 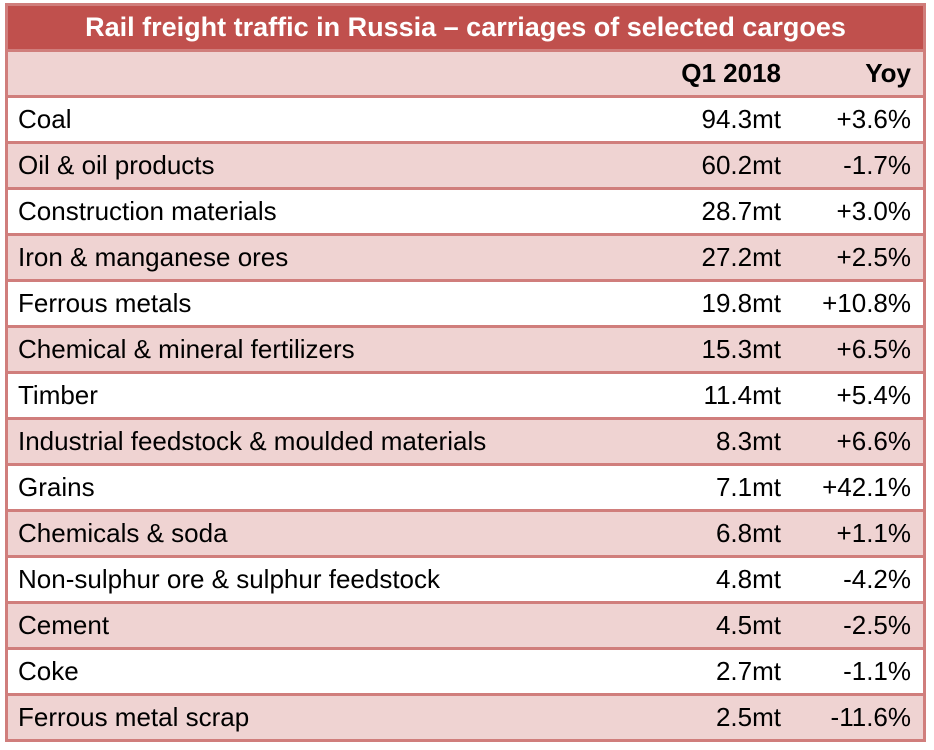 What do you see at coordinates (877, 579) in the screenshot?
I see `yoy-cell: -4.2%` at bounding box center [877, 579].